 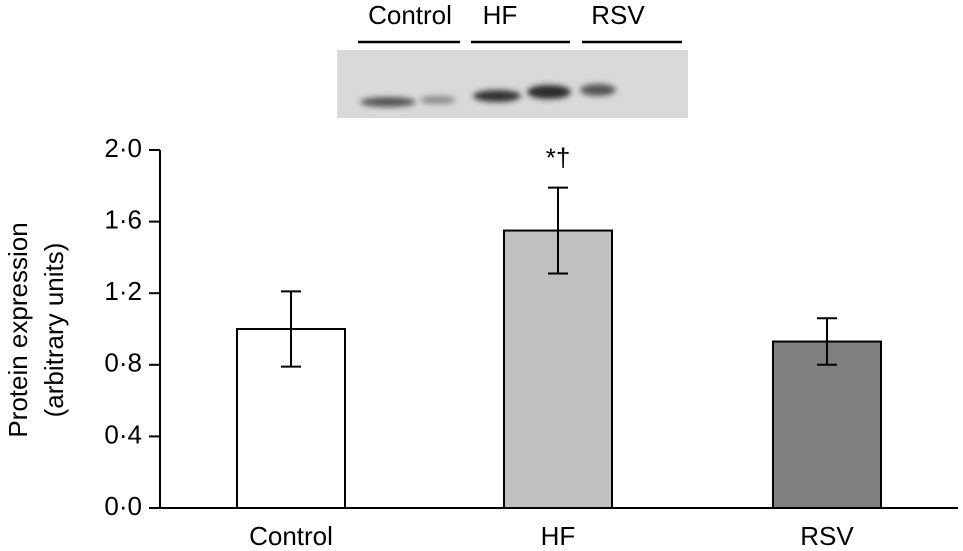 What do you see at coordinates (410, 15) in the screenshot?
I see `lane-label: Control` at bounding box center [410, 15].